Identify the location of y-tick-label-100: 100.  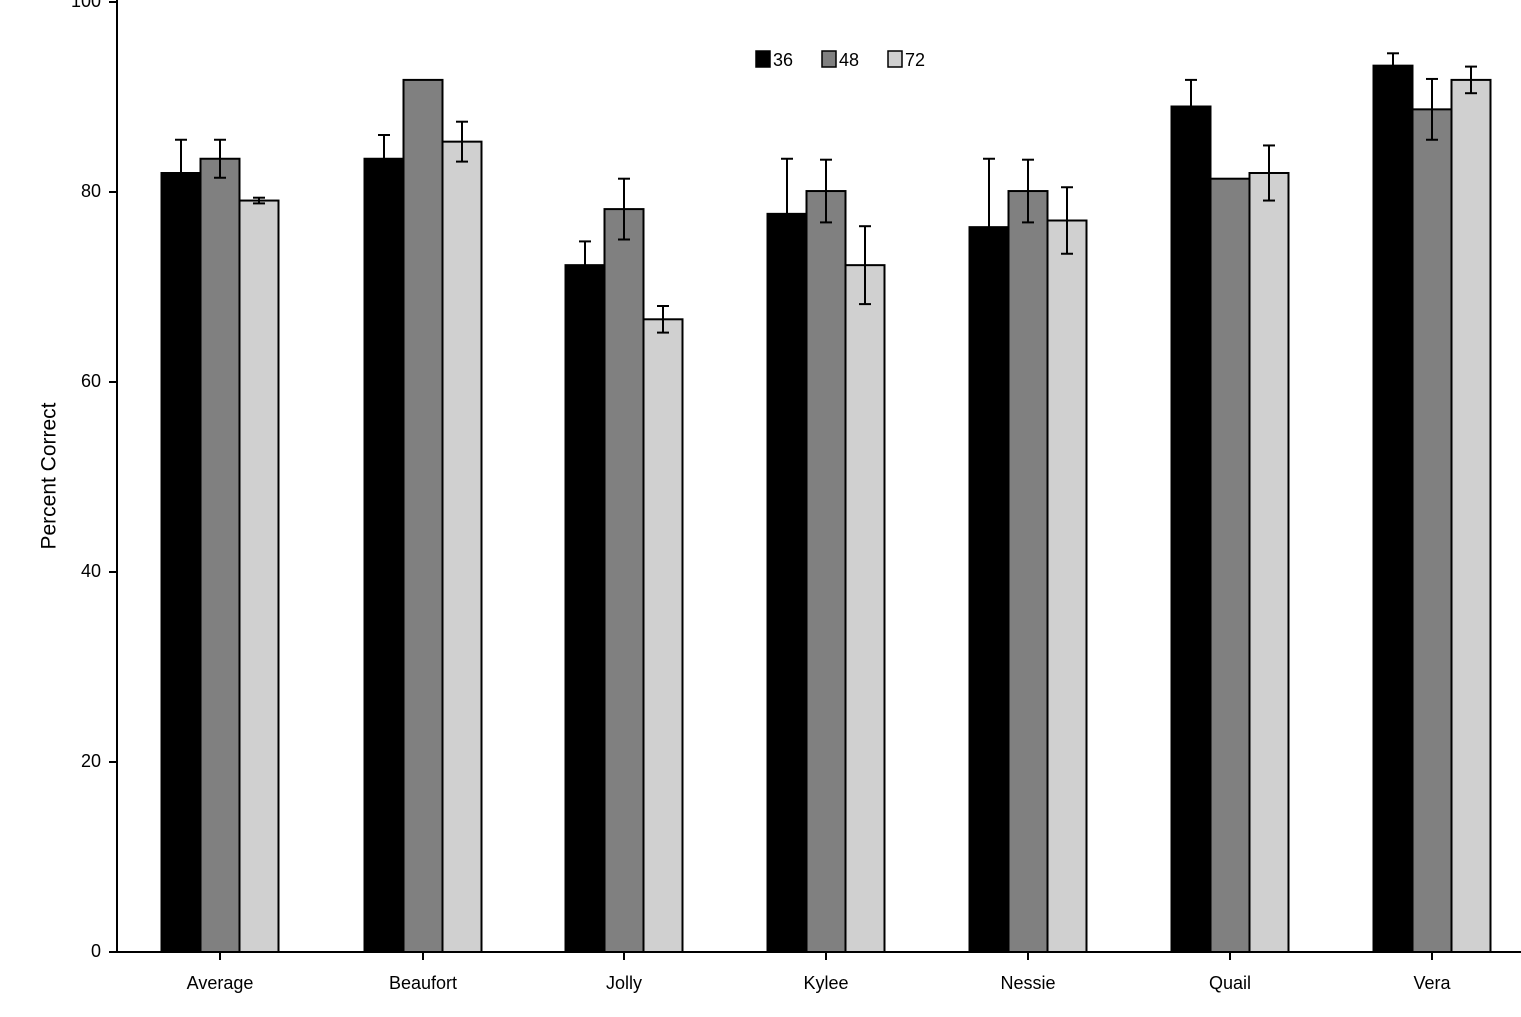
(86, 5).